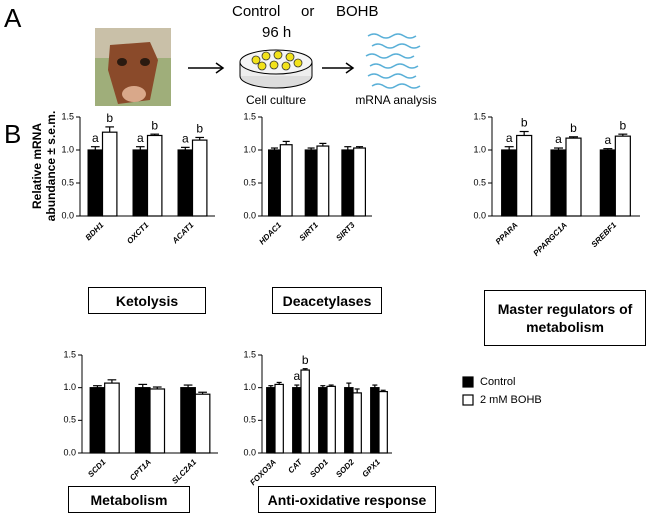 The height and width of the screenshot is (515, 660). I want to click on x-tick-label-group: SREBF1, so click(604, 234).